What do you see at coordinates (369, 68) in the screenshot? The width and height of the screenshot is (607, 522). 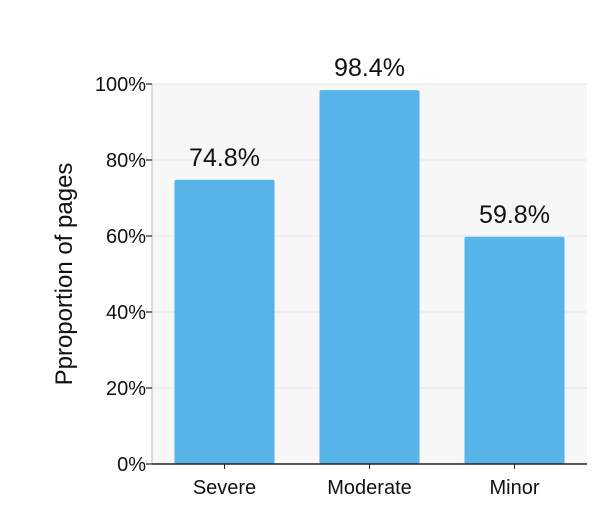 I see `data-label: 98.4%` at bounding box center [369, 68].